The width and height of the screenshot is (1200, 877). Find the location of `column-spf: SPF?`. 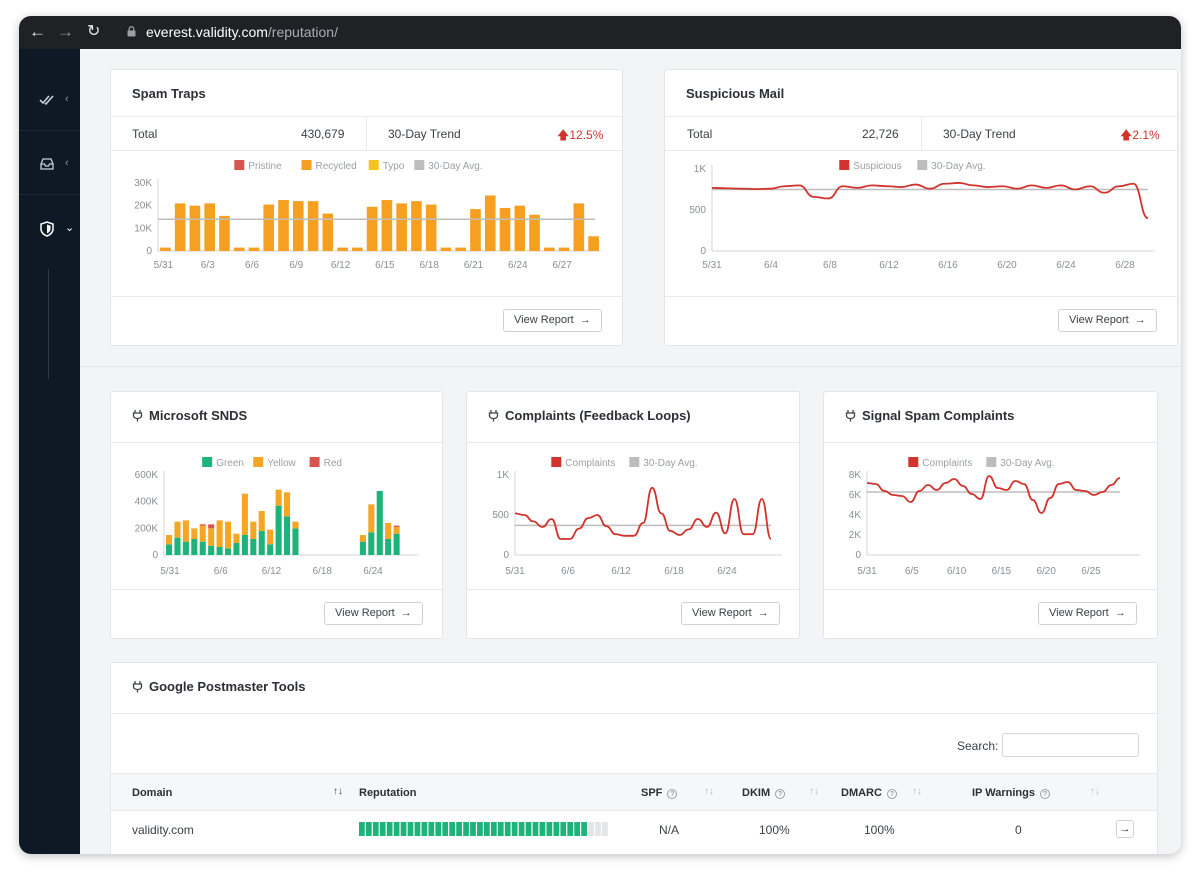

column-spf: SPF? is located at coordinates (659, 793).